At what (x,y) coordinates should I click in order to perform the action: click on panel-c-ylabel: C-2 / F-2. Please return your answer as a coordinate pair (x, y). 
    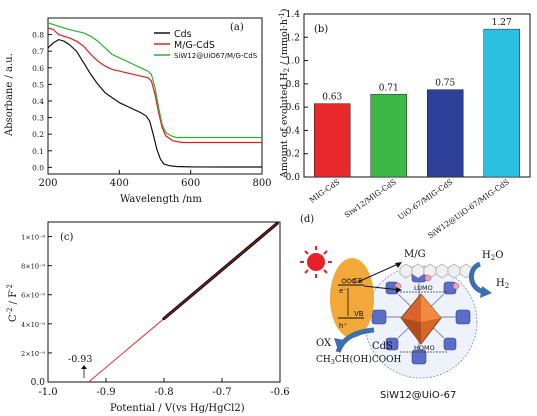
    Looking at the image, I should click on (12, 303).